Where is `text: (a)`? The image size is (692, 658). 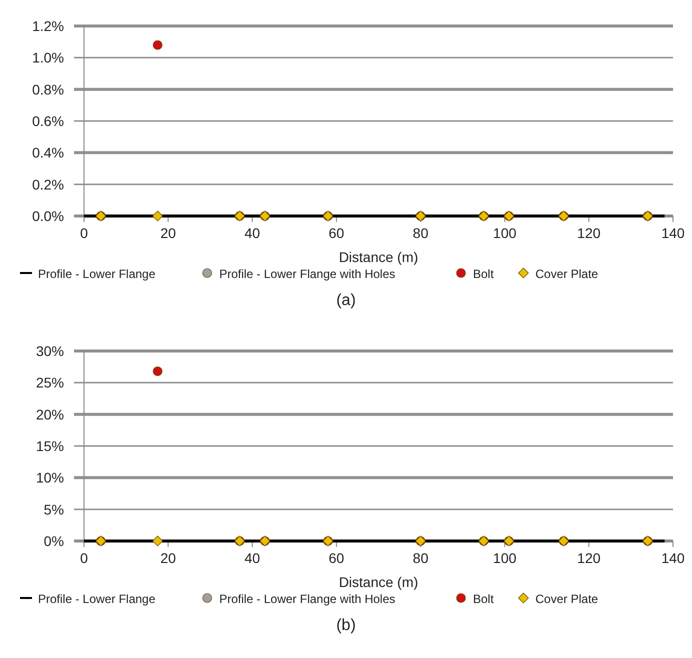
text: (a) is located at coordinates (346, 300).